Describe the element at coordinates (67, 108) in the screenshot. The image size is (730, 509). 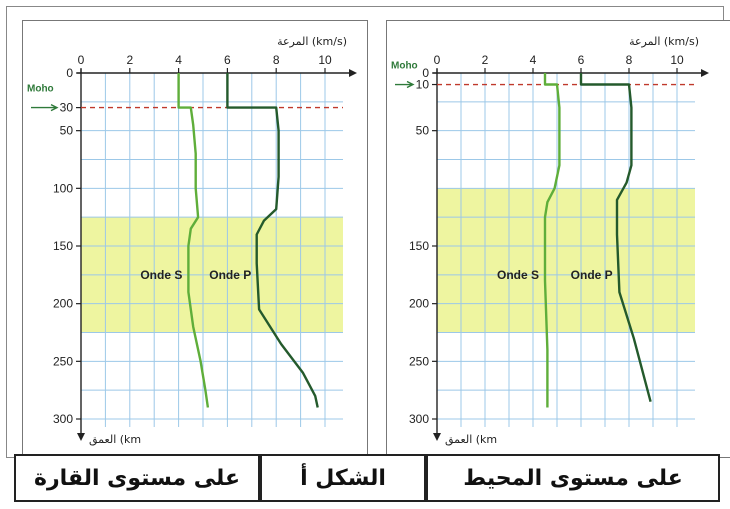
I see `y-tick-label: 30` at that location.